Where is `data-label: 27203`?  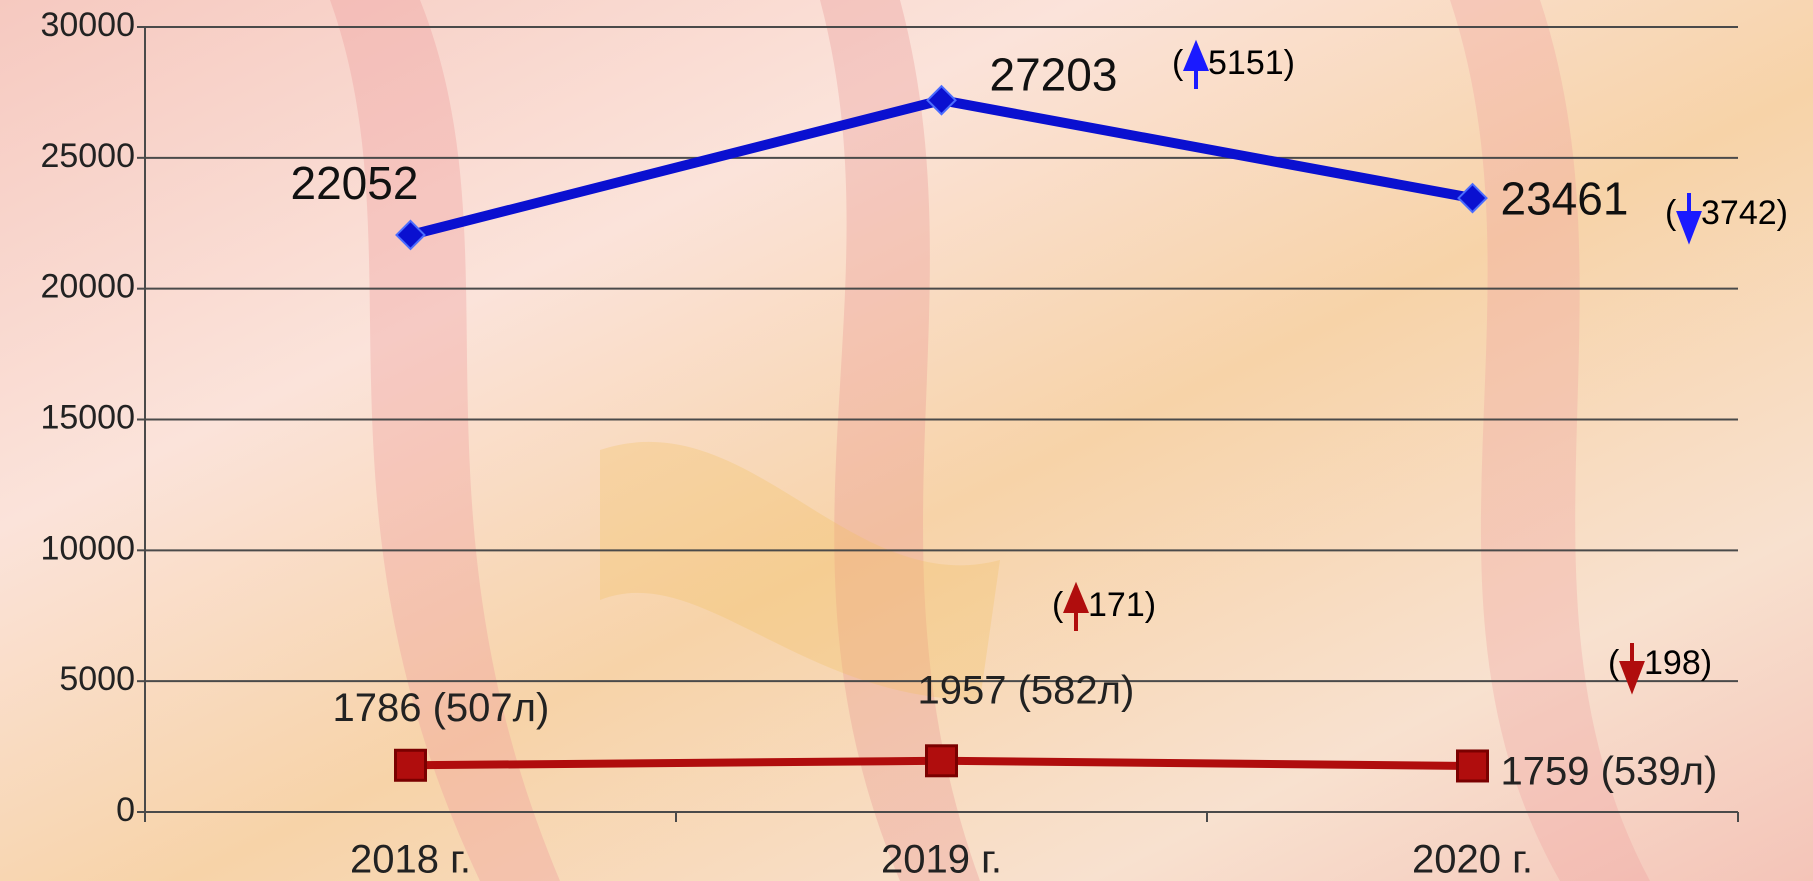 data-label: 27203 is located at coordinates (1054, 74).